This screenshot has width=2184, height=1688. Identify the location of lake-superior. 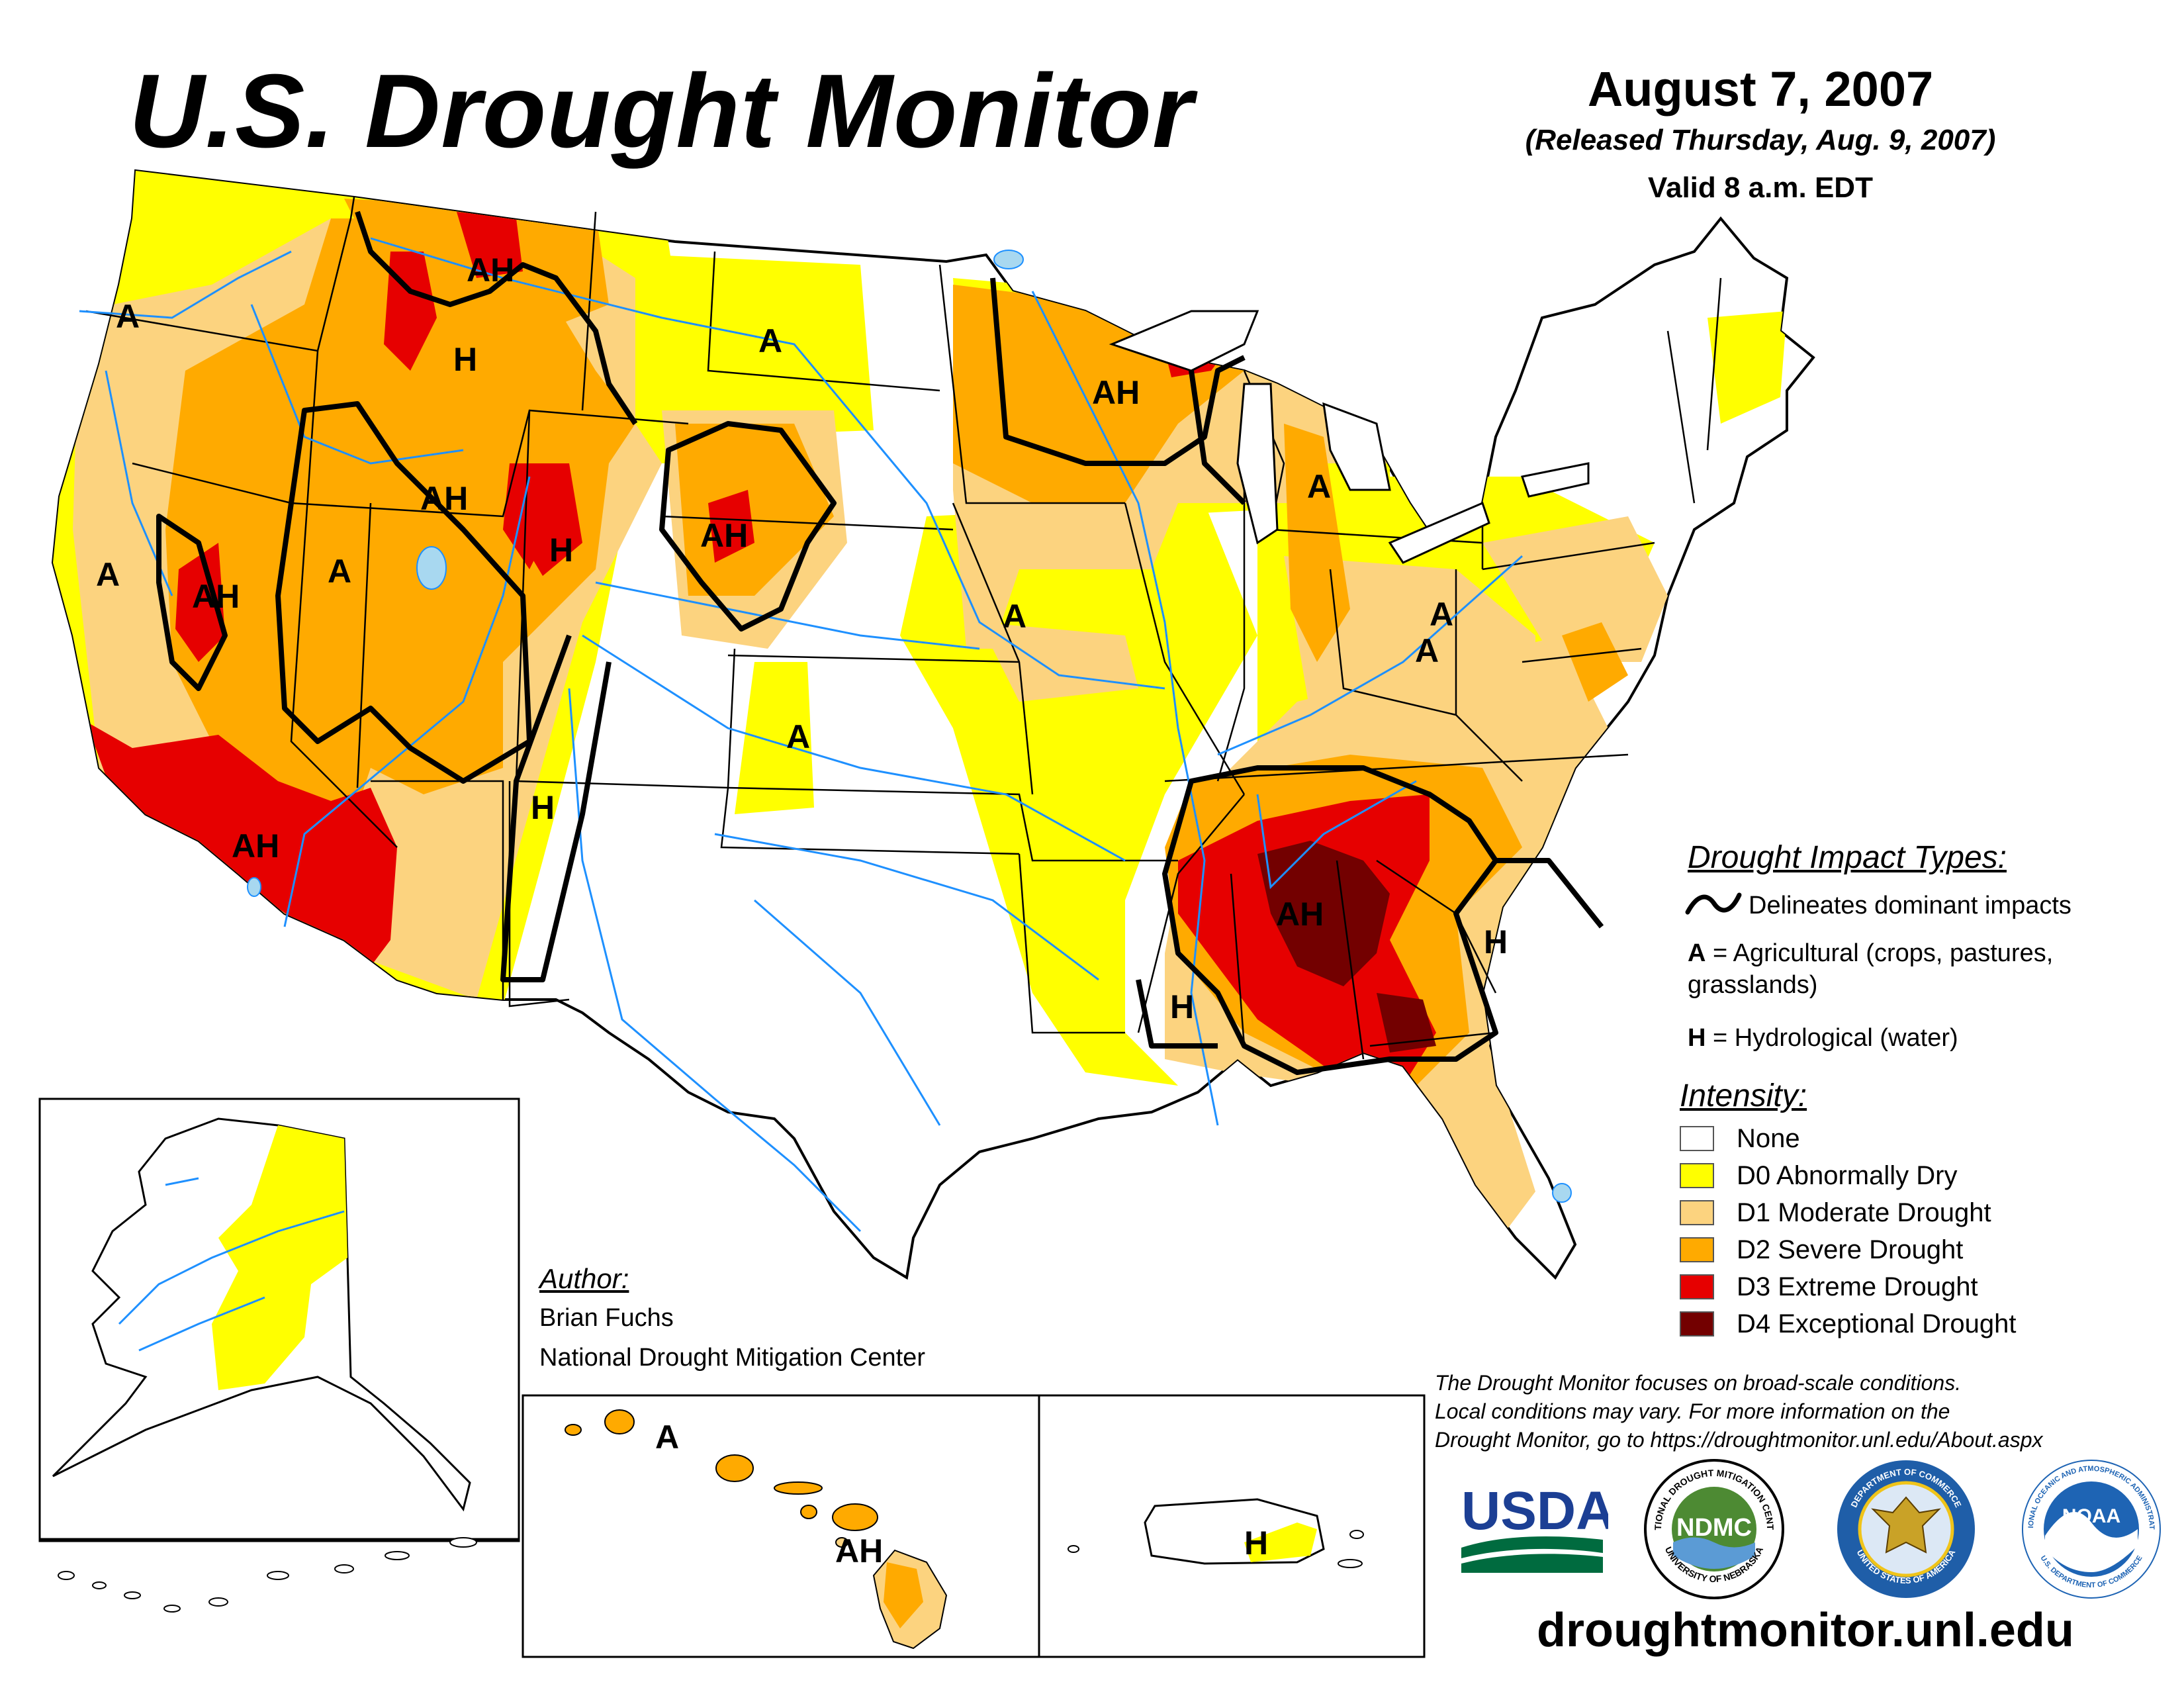
(1184, 341).